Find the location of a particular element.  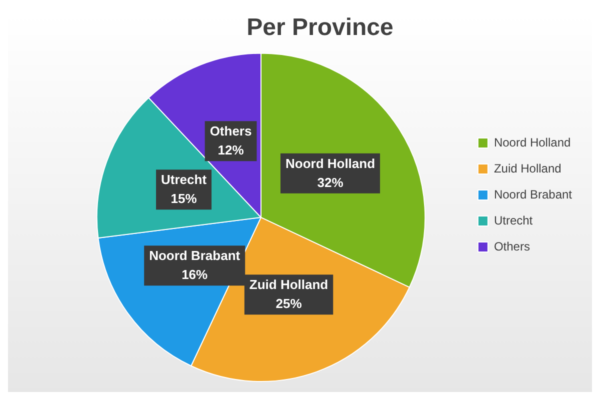

legend-label: Utrecht is located at coordinates (514, 220).